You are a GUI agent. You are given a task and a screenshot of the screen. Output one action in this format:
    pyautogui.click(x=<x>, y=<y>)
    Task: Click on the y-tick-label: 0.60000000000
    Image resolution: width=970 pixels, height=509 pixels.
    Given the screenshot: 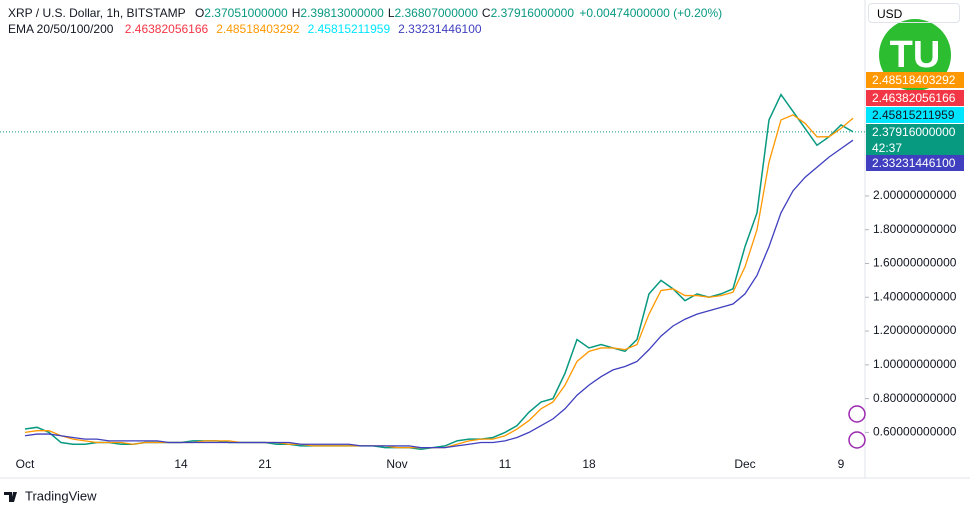 What is the action you would take?
    pyautogui.click(x=915, y=432)
    